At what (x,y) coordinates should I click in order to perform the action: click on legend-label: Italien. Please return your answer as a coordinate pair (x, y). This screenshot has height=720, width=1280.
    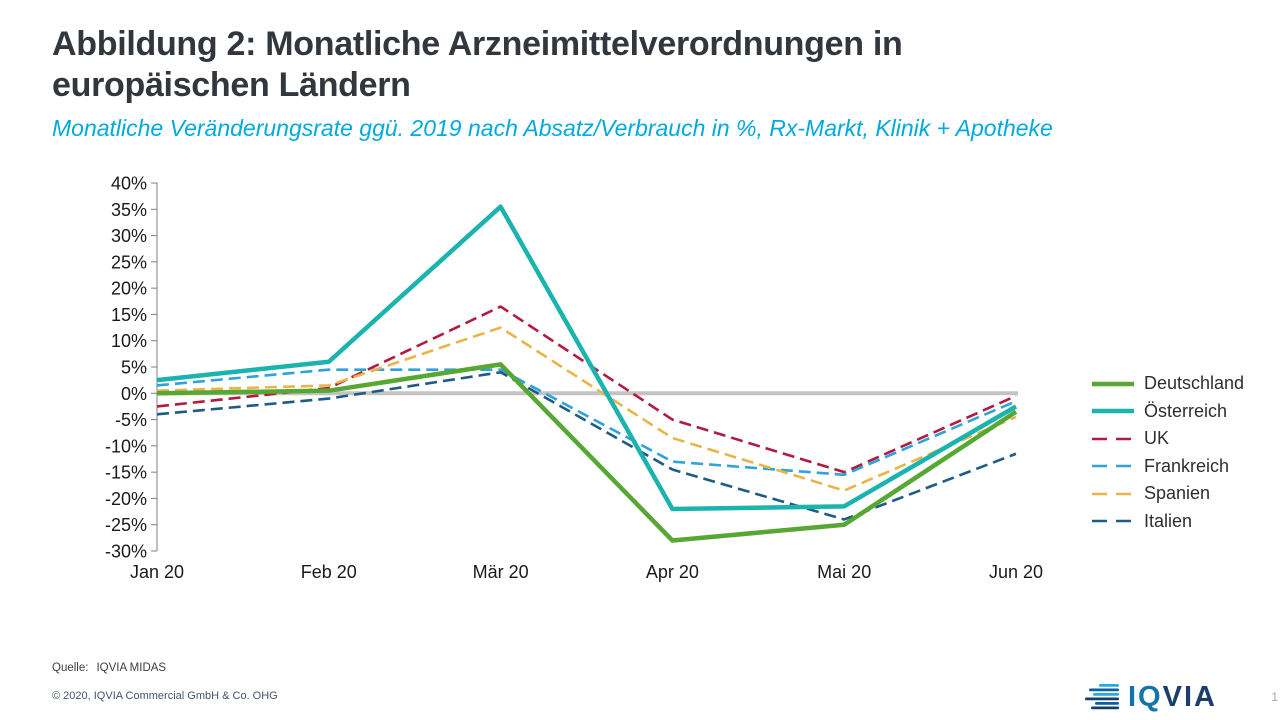
    Looking at the image, I should click on (1168, 520).